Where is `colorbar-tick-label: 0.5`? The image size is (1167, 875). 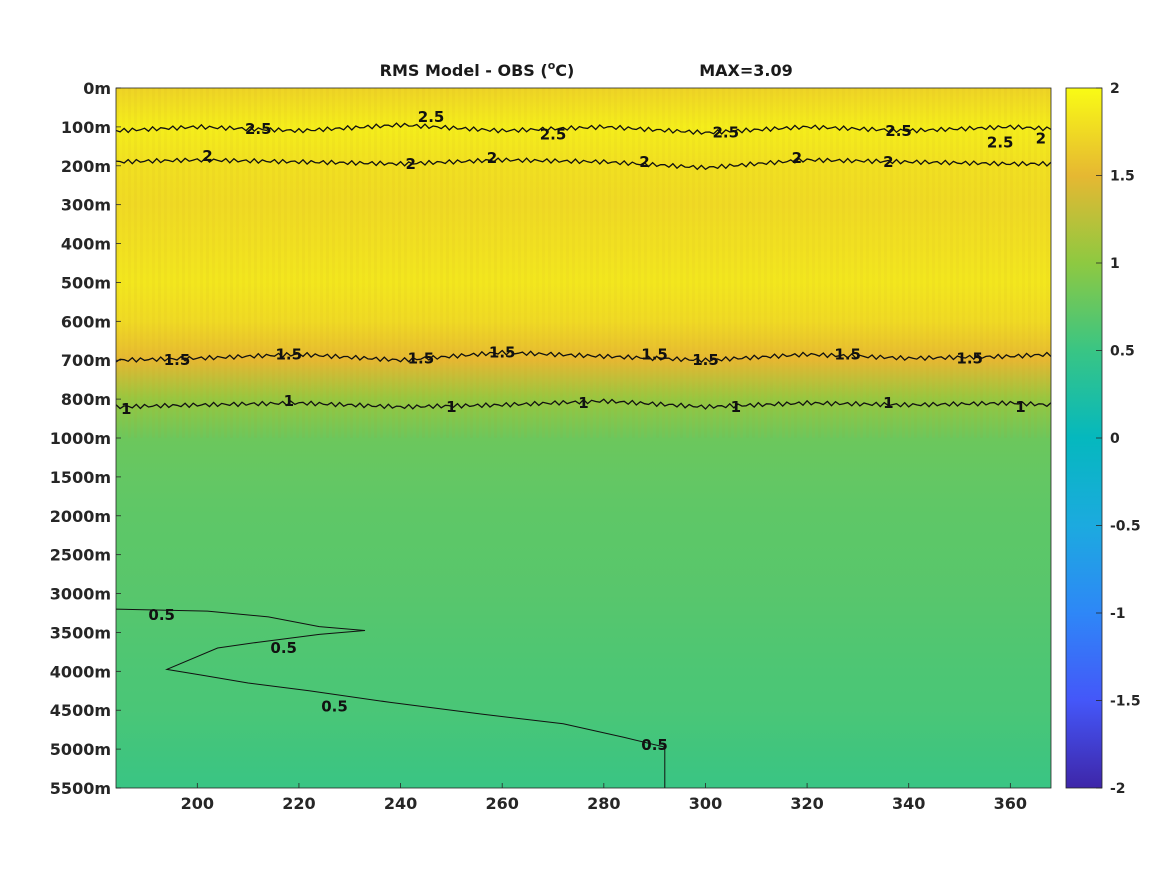
colorbar-tick-label: 0.5 is located at coordinates (1122, 352).